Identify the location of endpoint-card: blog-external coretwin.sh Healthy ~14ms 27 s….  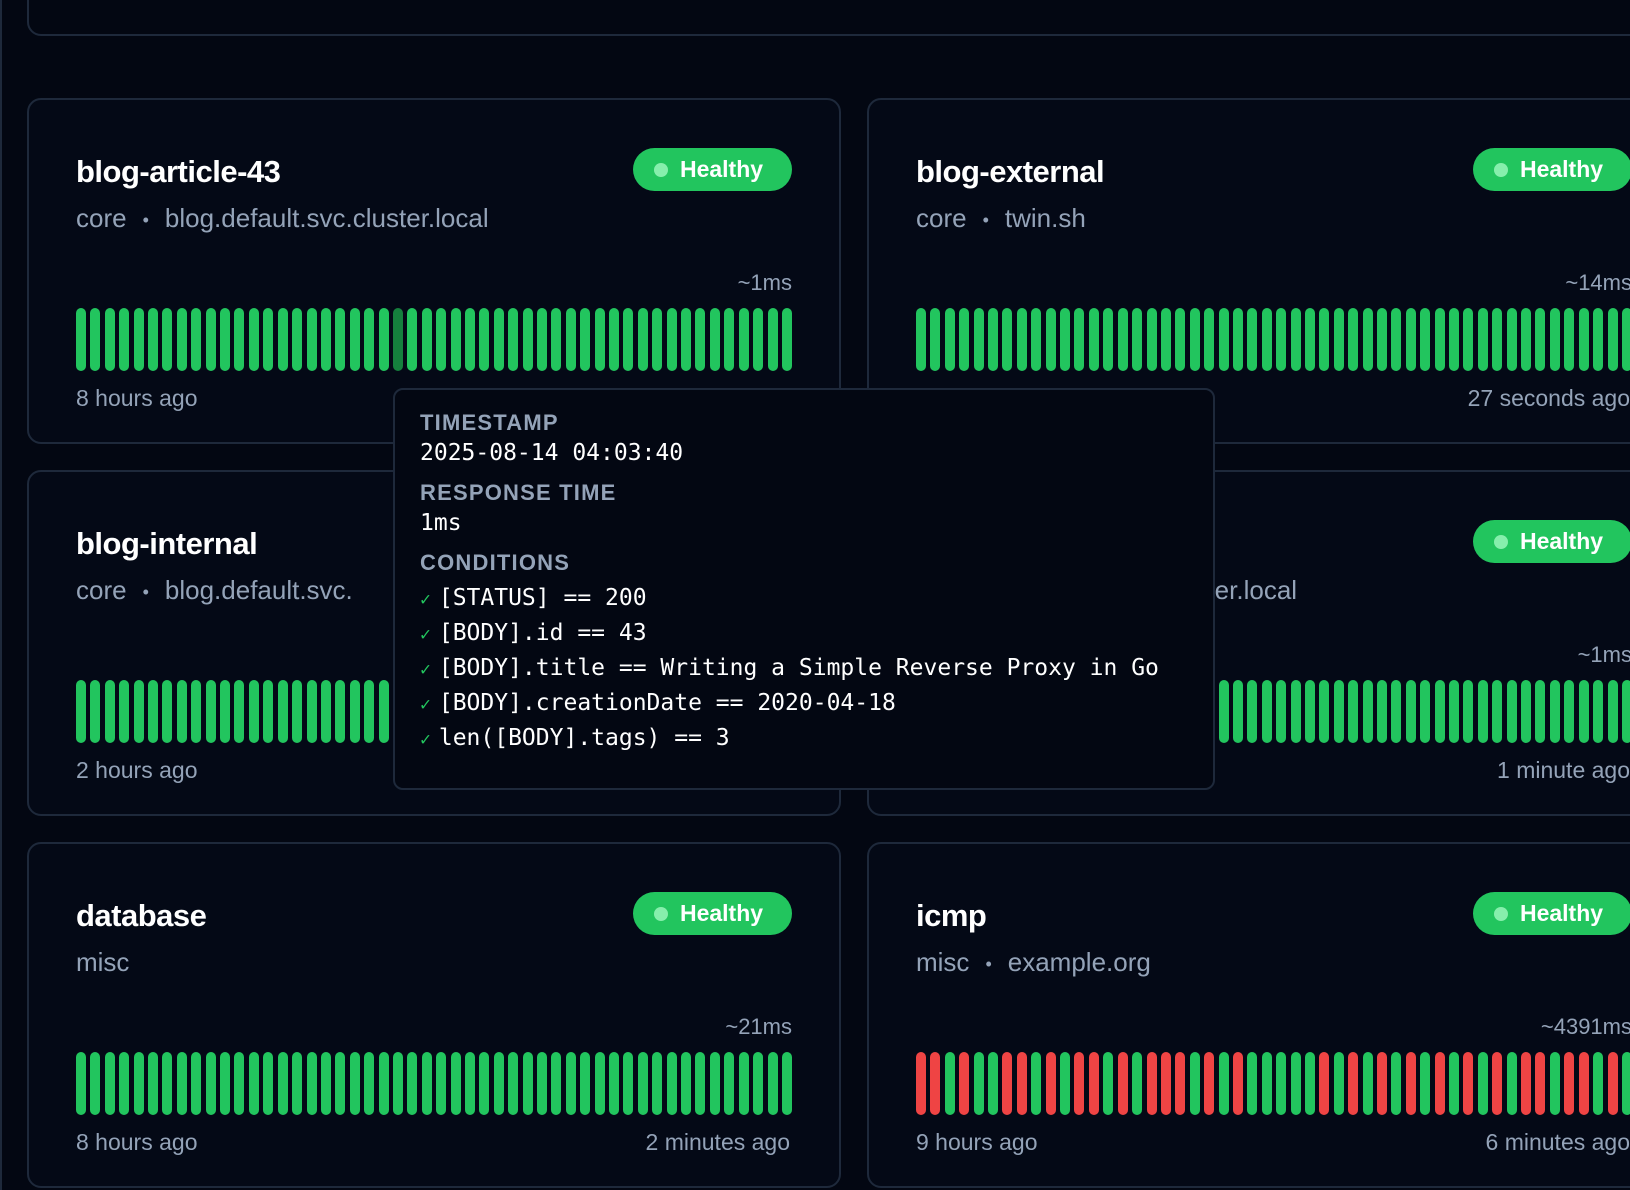
(1248, 271).